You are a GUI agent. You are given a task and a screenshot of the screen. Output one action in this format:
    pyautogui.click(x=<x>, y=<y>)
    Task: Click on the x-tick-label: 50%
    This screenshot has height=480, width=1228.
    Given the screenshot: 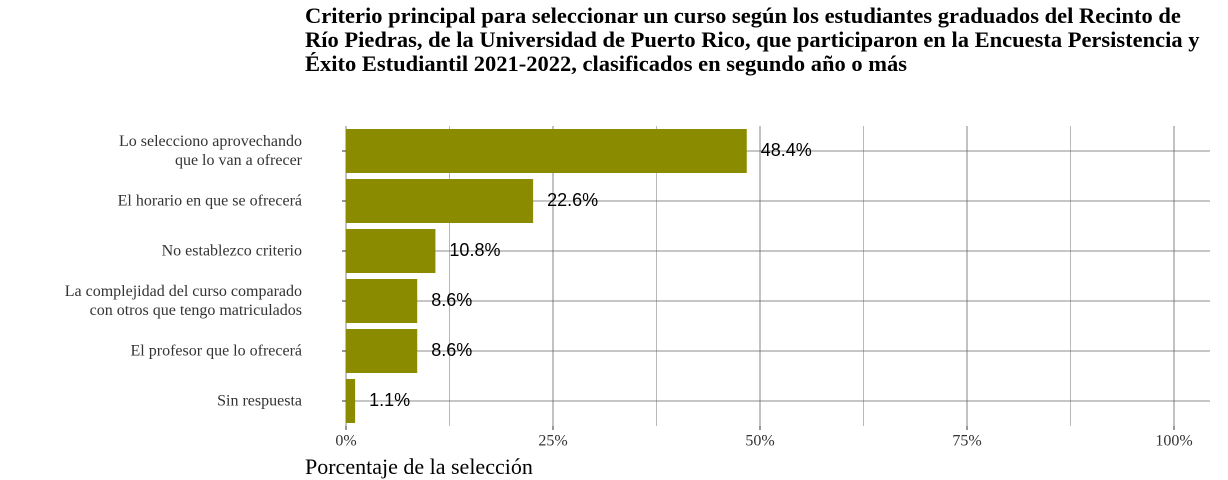 What is the action you would take?
    pyautogui.click(x=759, y=441)
    